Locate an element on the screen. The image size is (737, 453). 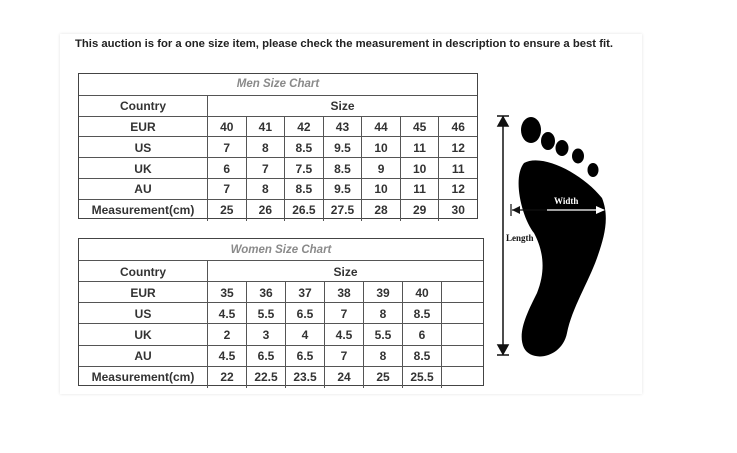
width-arrow is located at coordinates (557, 210).